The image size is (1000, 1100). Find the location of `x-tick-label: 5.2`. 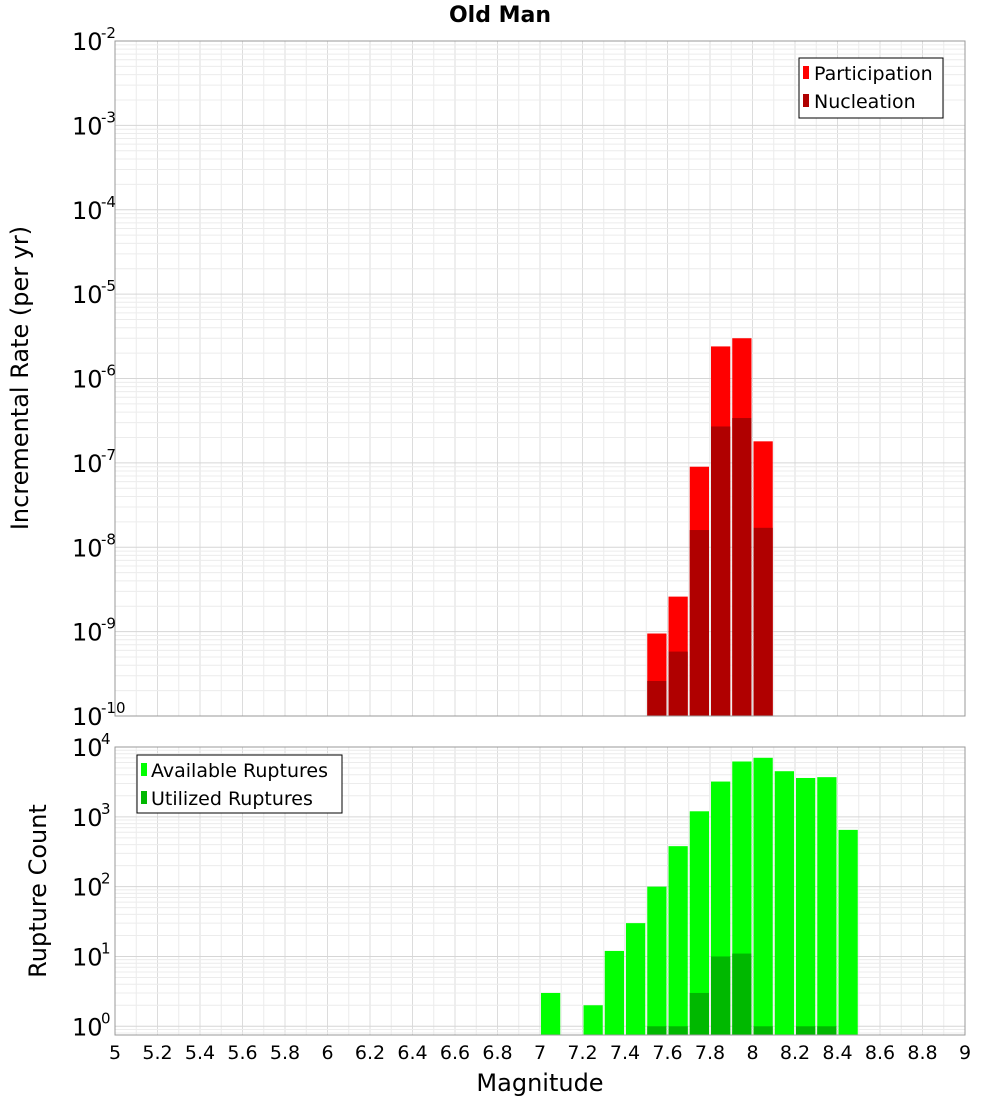

x-tick-label: 5.2 is located at coordinates (157, 1053).